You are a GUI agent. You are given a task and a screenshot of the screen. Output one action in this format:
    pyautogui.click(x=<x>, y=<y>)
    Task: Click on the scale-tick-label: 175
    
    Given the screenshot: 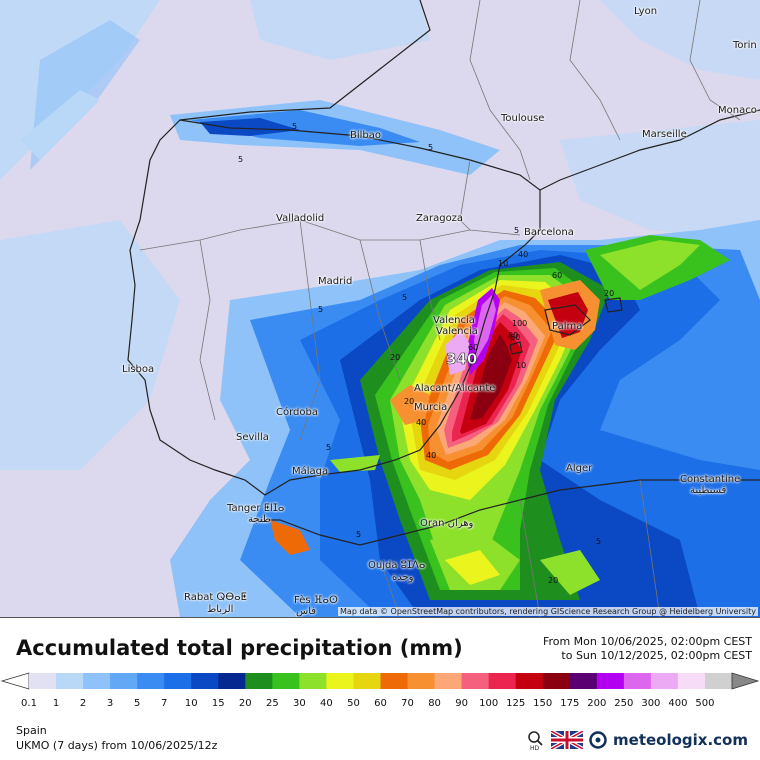 What is the action you would take?
    pyautogui.click(x=570, y=703)
    